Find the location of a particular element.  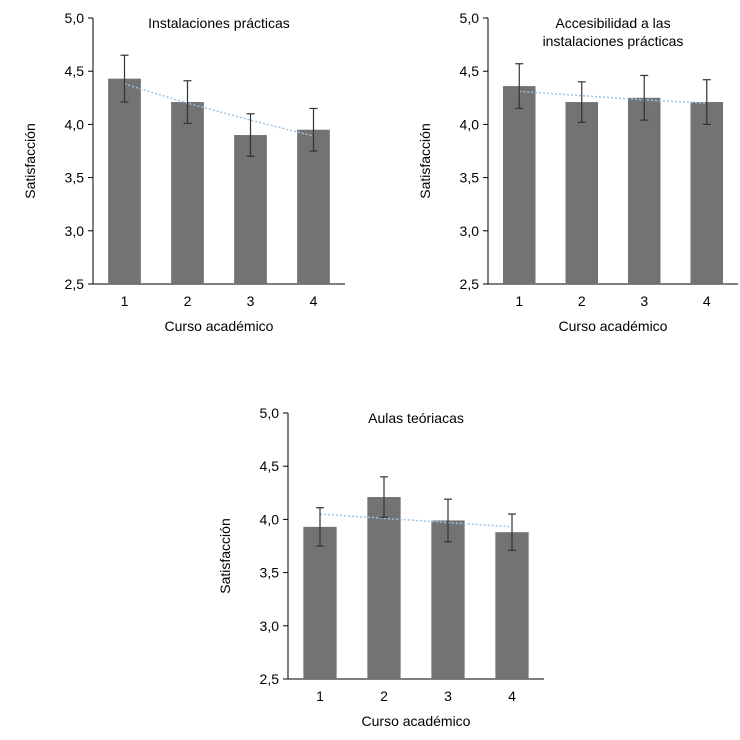

chart-title: Aulas teóriacas is located at coordinates (416, 418).